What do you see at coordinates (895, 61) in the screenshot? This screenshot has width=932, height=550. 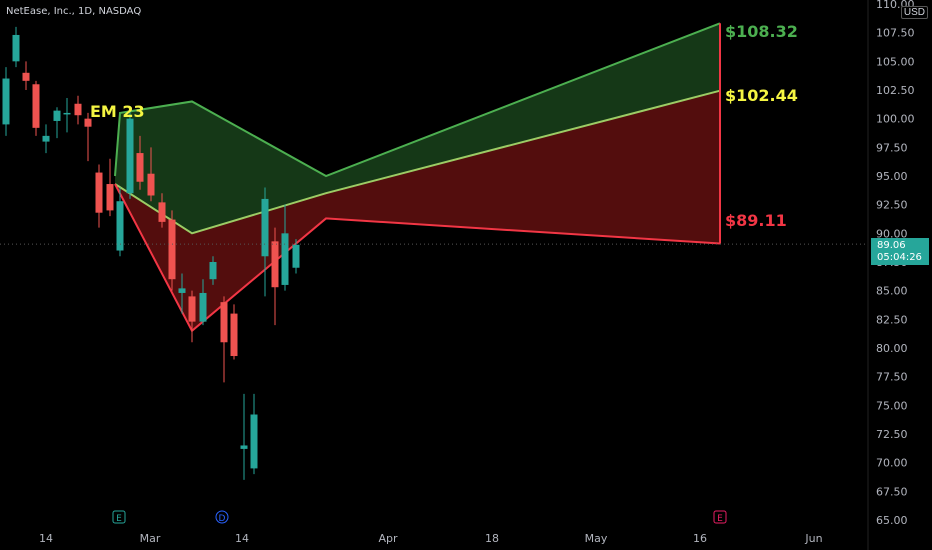 I see `y-tick-label: 105.00` at bounding box center [895, 61].